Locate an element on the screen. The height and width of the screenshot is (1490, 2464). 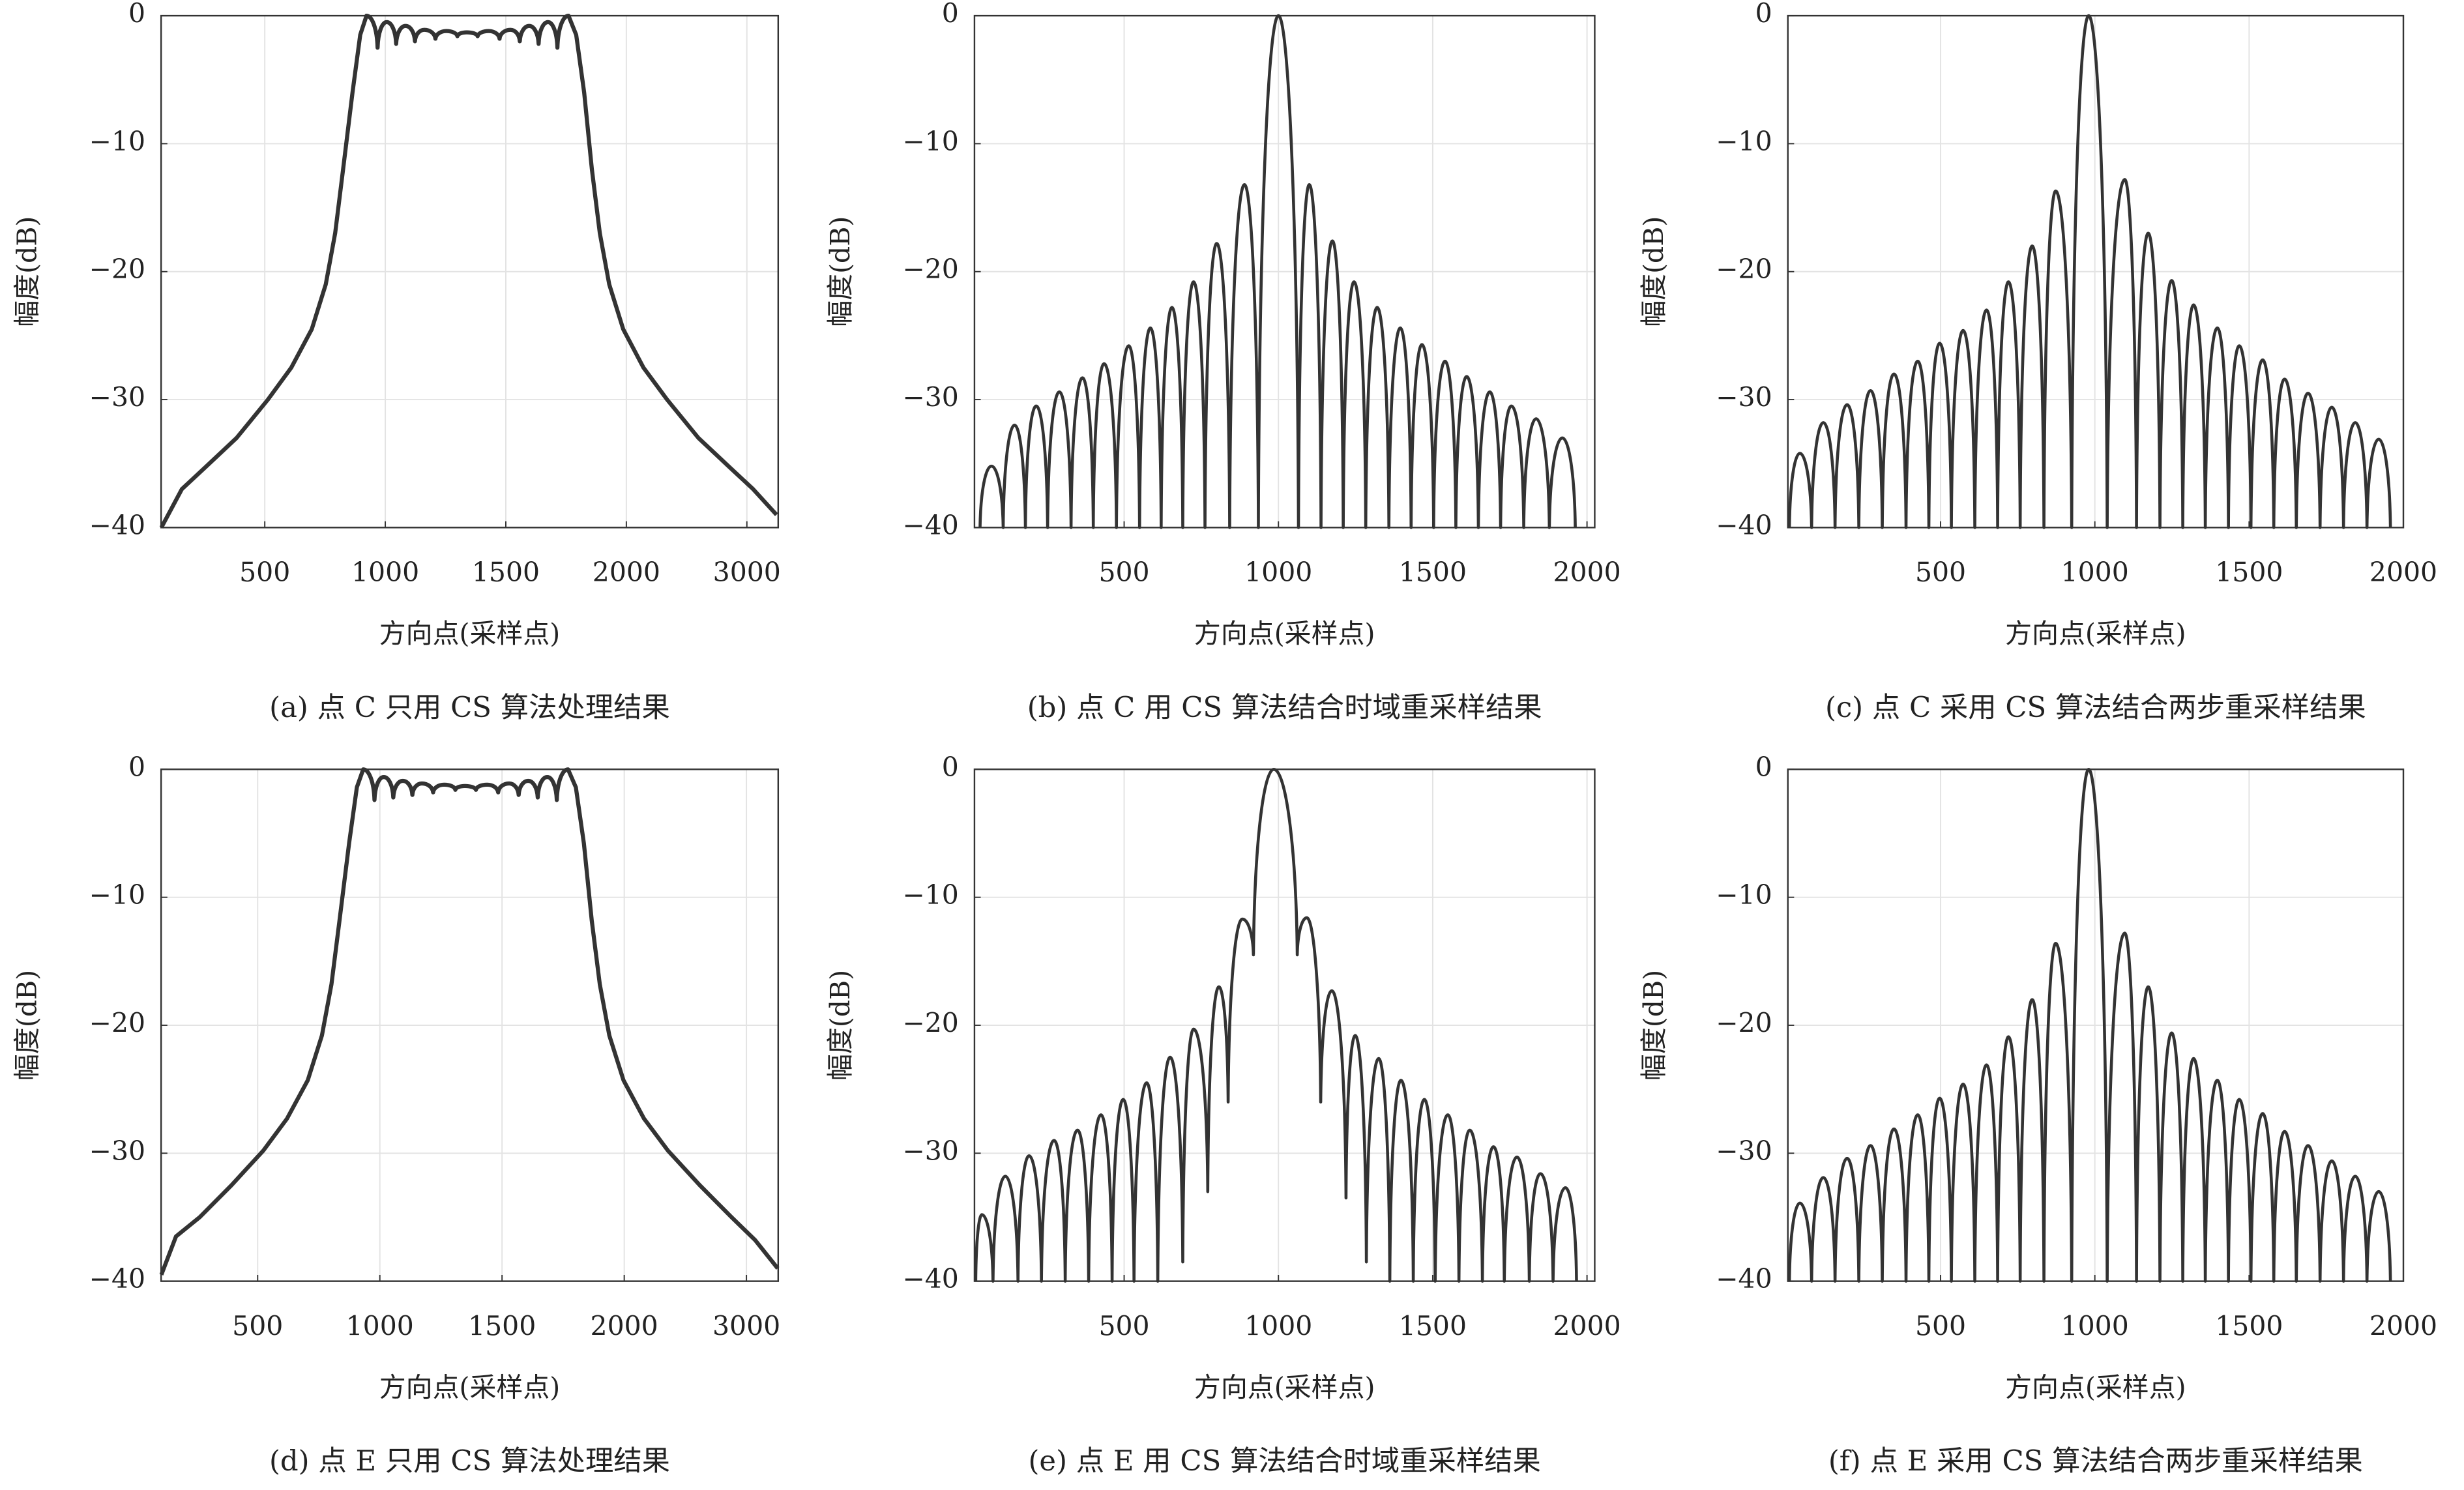
caption: (b) 点 C 用 CS 算法结合时域重采样结果 is located at coordinates (1285, 708).